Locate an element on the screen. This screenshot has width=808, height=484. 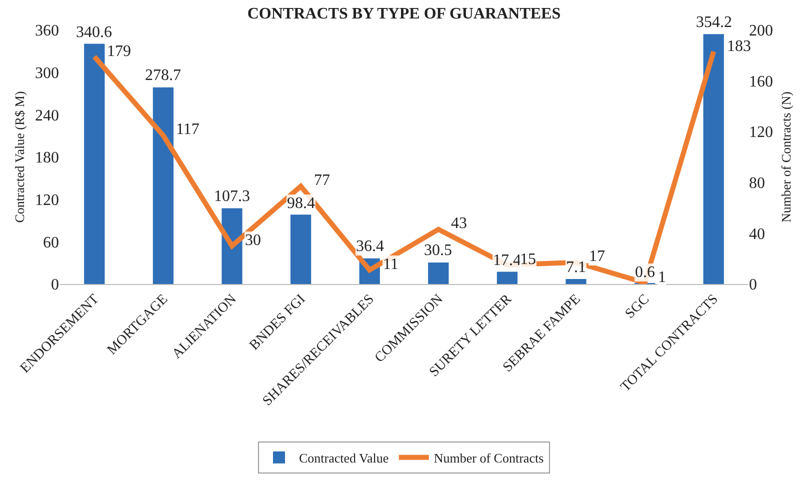
data-label: 0.6 is located at coordinates (645, 272).